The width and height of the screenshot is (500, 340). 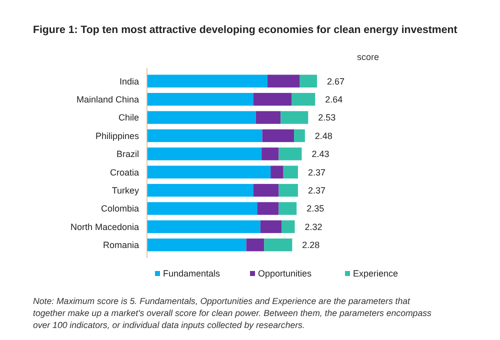 What do you see at coordinates (313, 227) in the screenshot?
I see `annotation: 2.32` at bounding box center [313, 227].